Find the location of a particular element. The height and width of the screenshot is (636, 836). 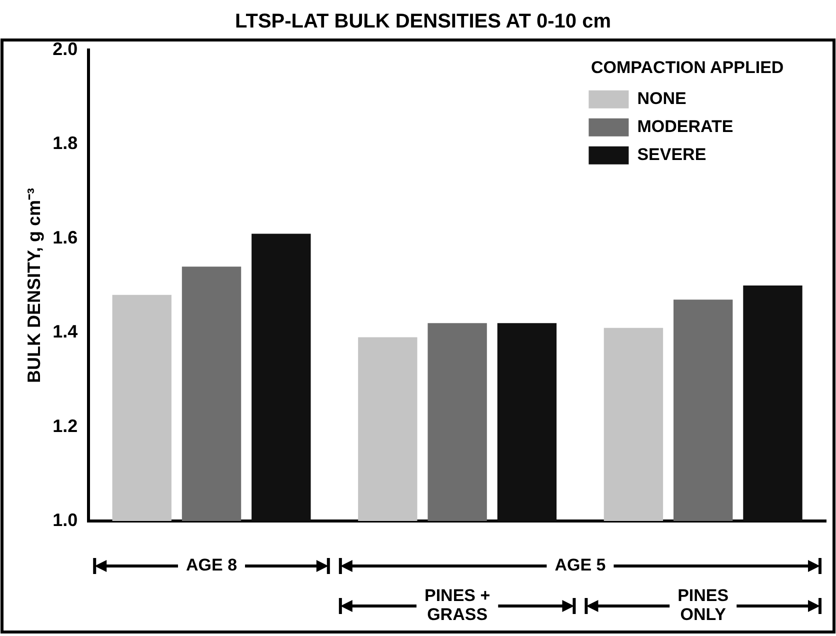

y-tick-label: 1.2 is located at coordinates (65, 426).